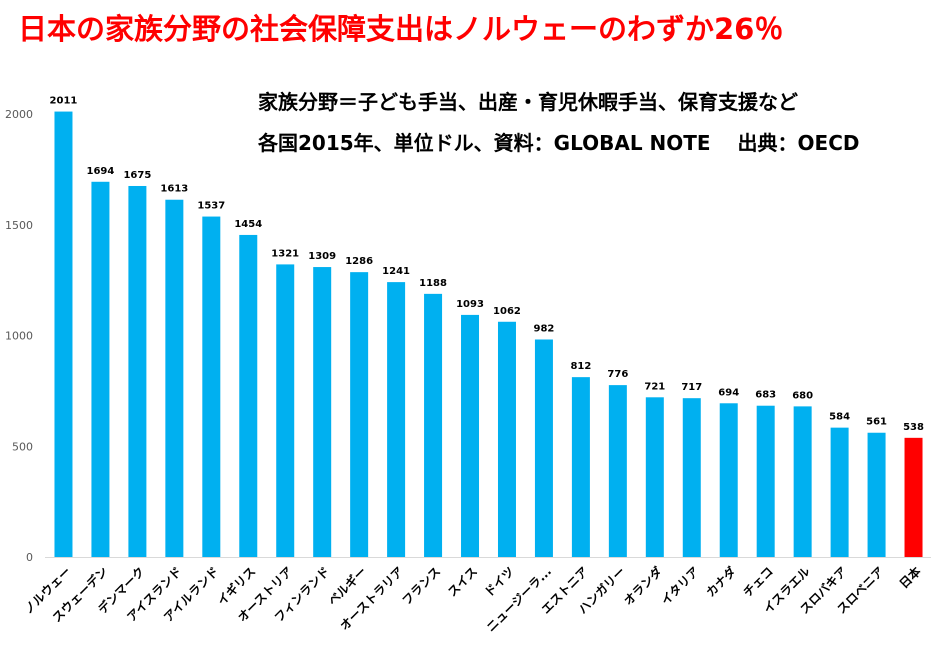 The height and width of the screenshot is (660, 931). I want to click on x-tick-label: カナダ, so click(721, 582).